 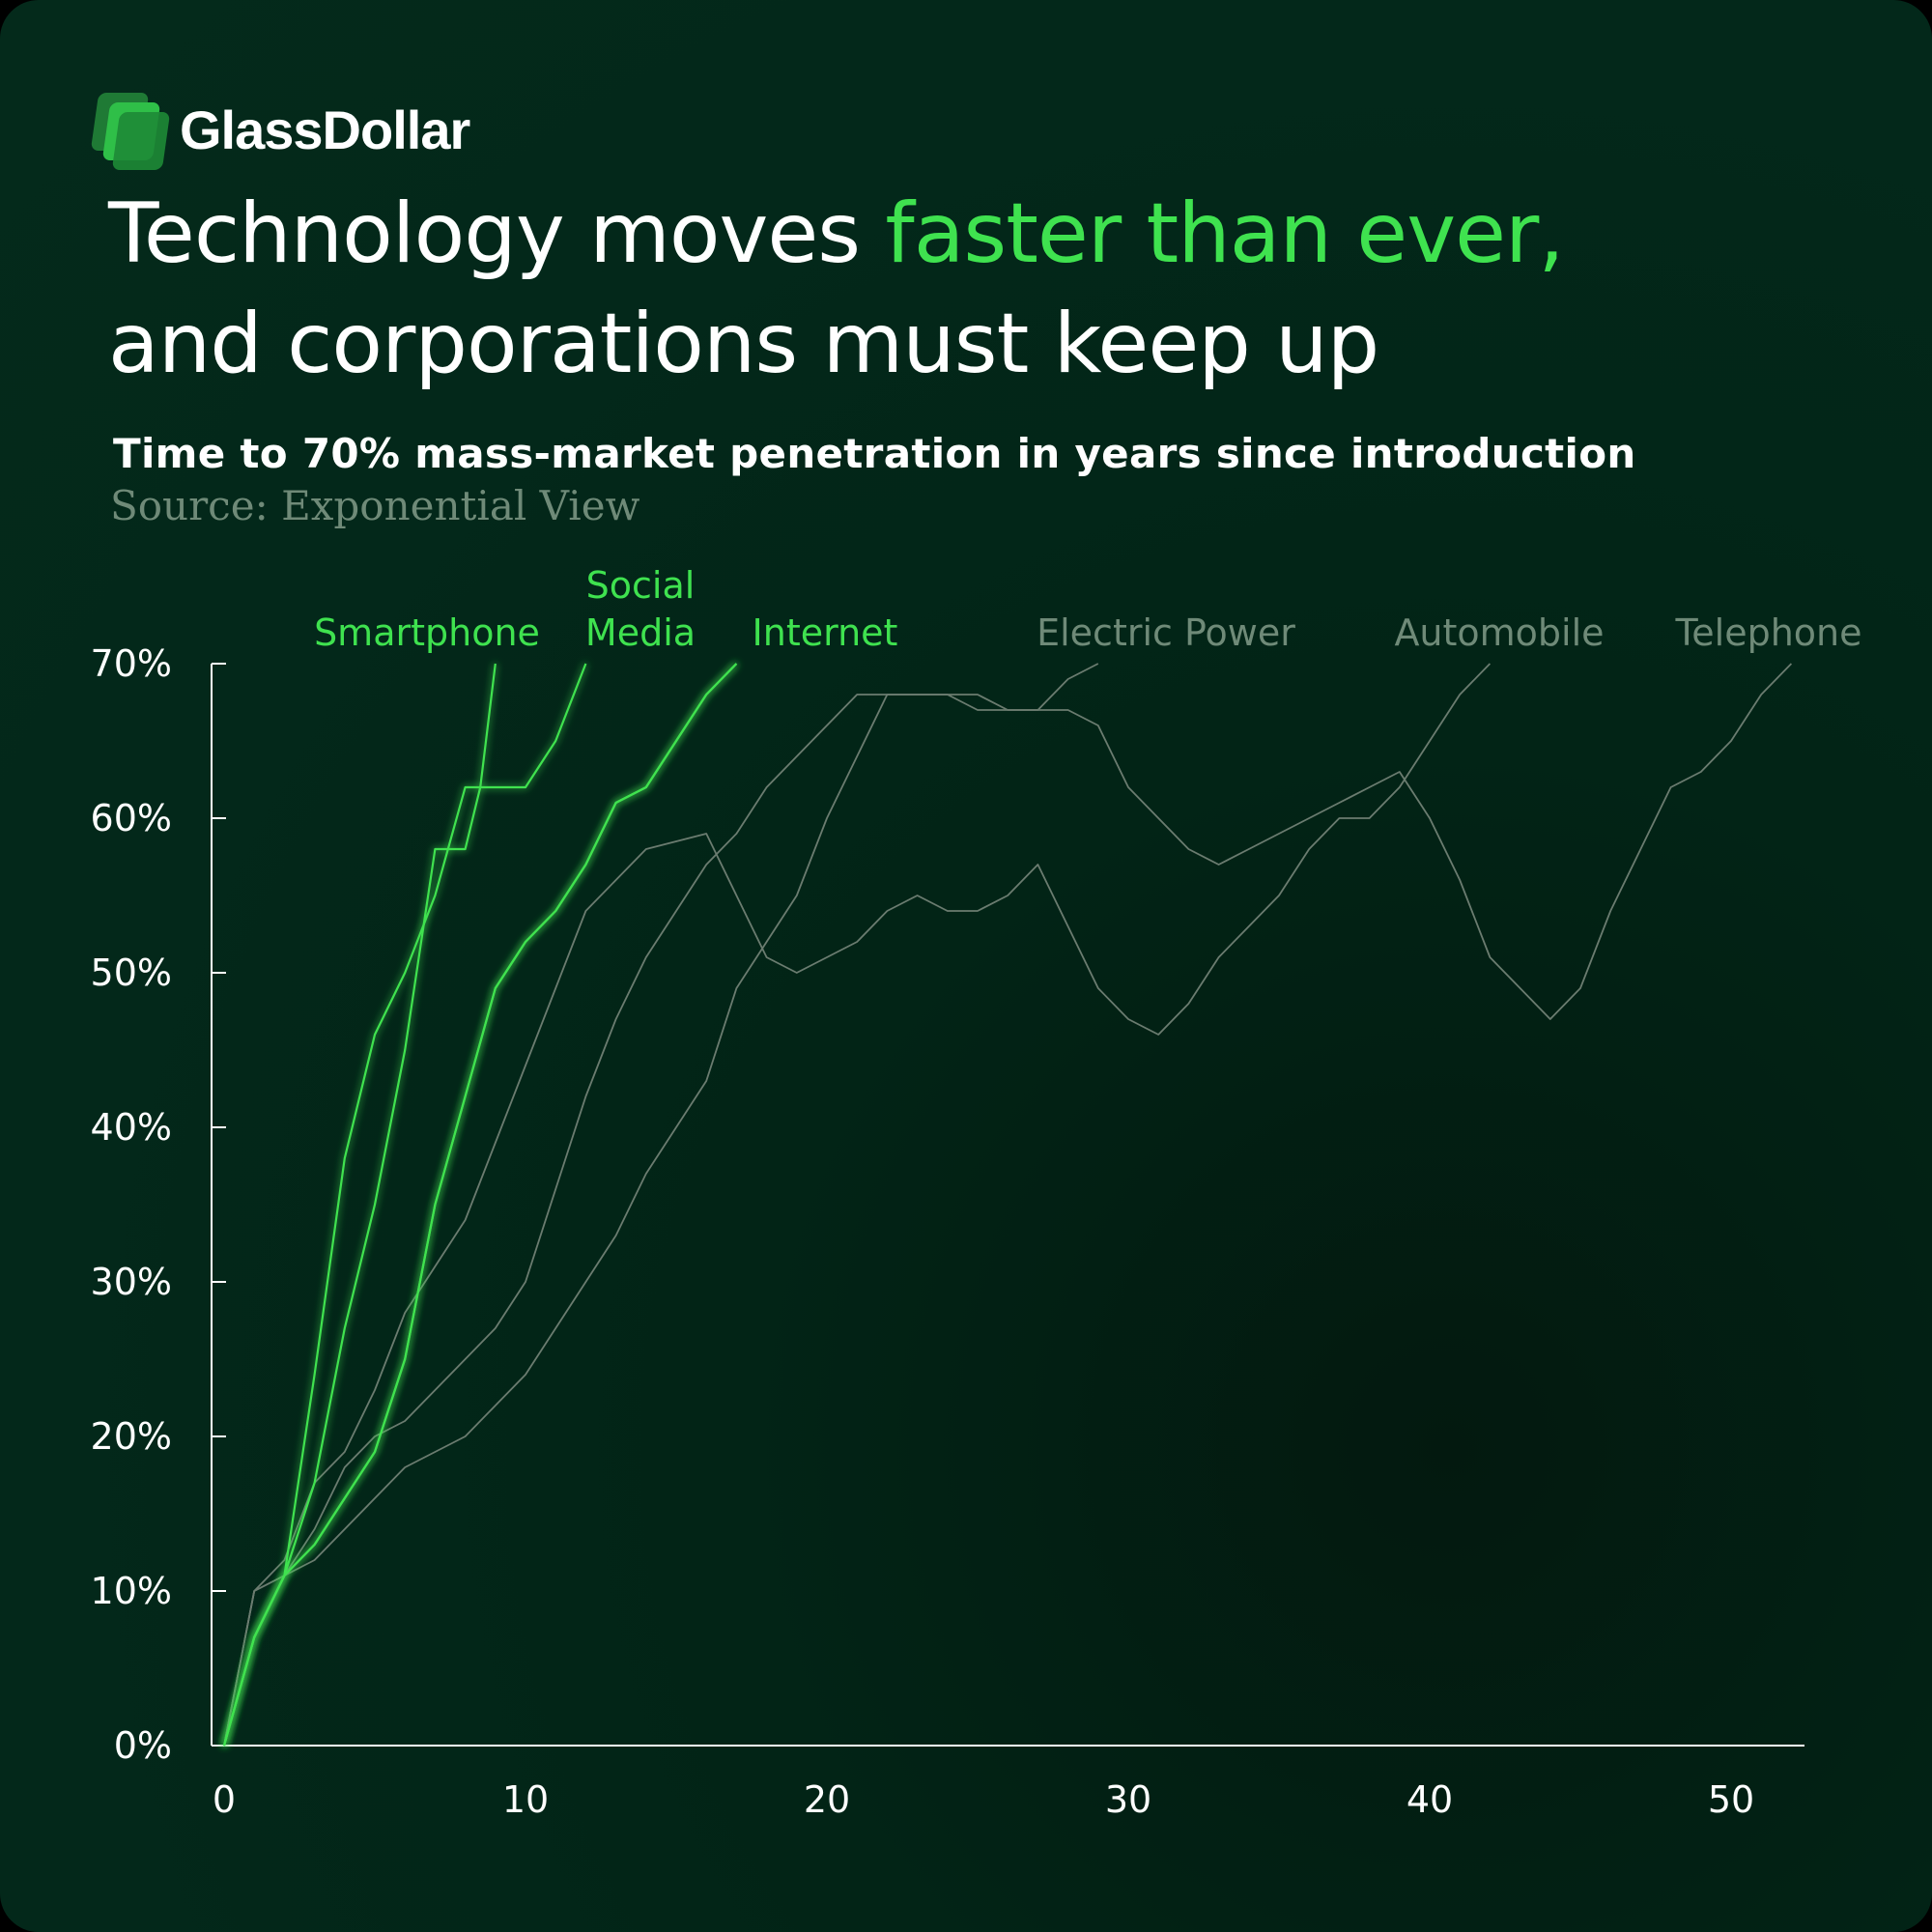 What do you see at coordinates (131, 1591) in the screenshot?
I see `y-tick-label: 10%` at bounding box center [131, 1591].